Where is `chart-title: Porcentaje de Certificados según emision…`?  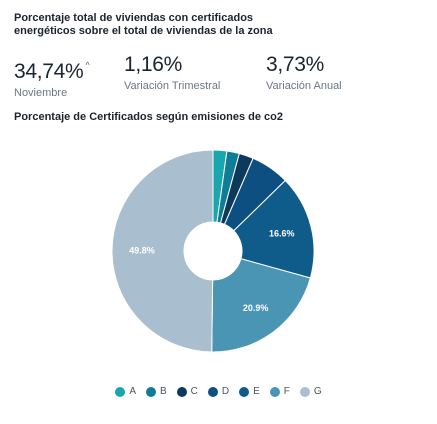
chart-title: Porcentaje de Certificados según emision… is located at coordinates (148, 117).